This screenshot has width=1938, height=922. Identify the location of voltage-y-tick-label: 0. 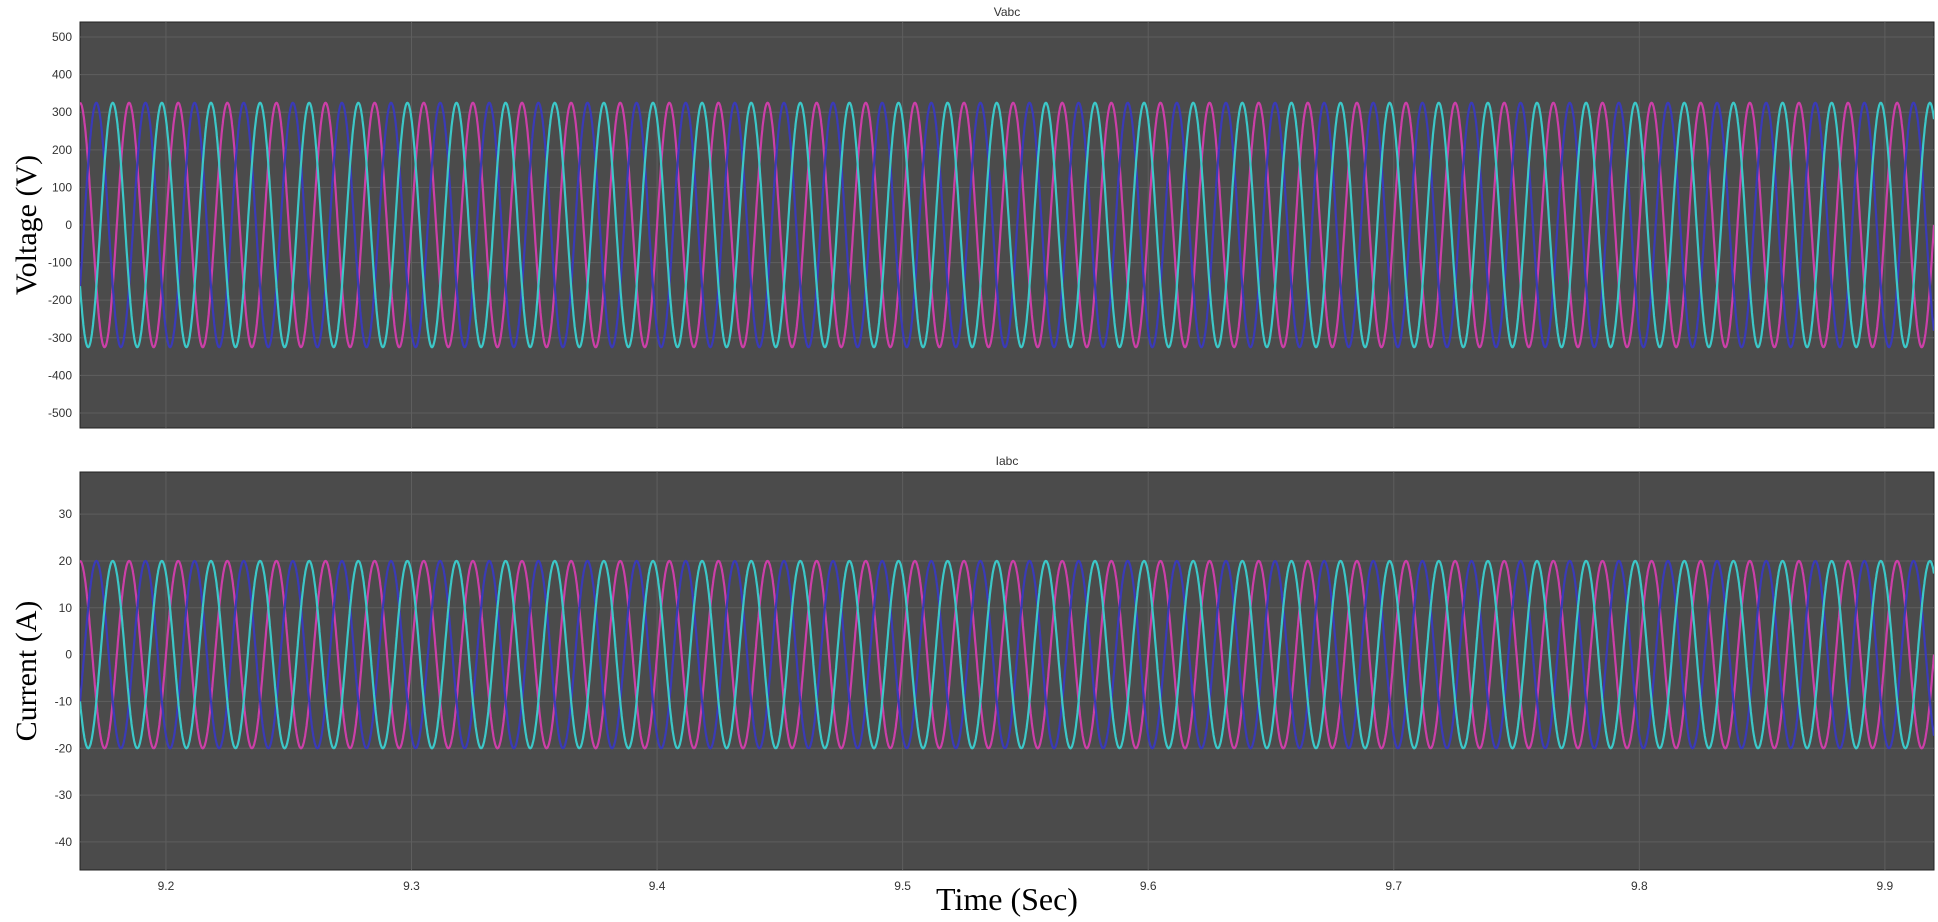
(68, 225).